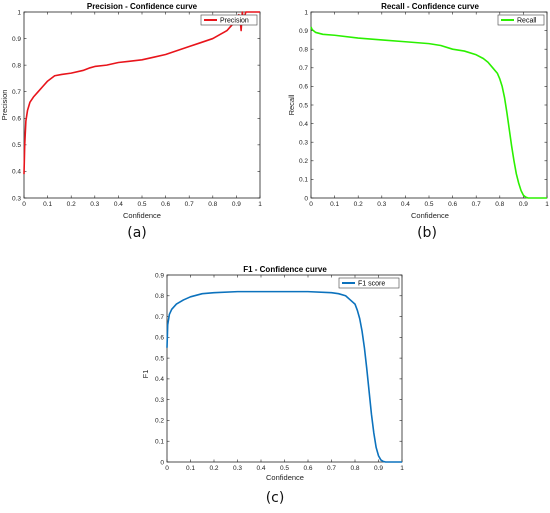 This screenshot has width=550, height=513. I want to click on y-axis-label: Precision, so click(4, 105).